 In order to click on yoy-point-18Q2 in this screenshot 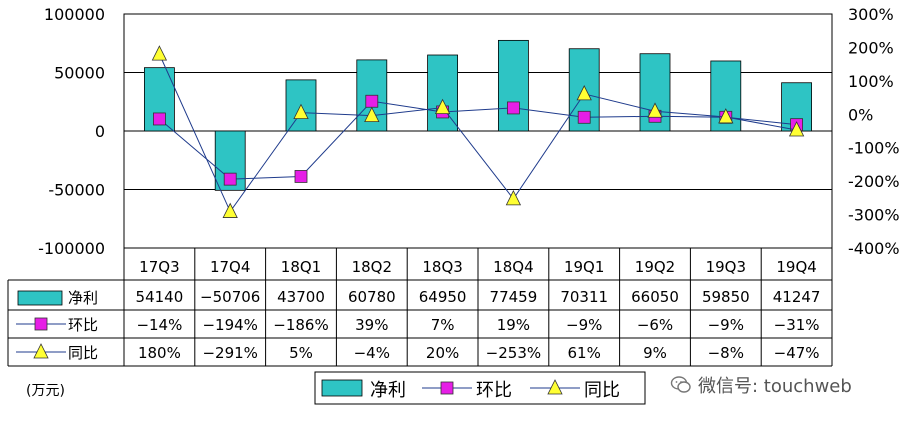, I will do `click(372, 114)`.